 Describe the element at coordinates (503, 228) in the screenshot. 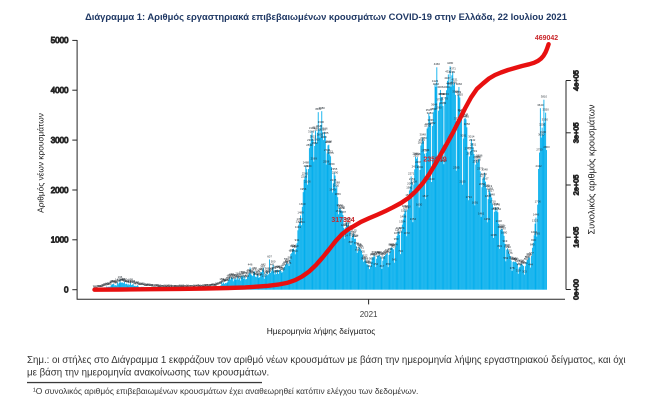

I see `svg-text: 1167` at that location.